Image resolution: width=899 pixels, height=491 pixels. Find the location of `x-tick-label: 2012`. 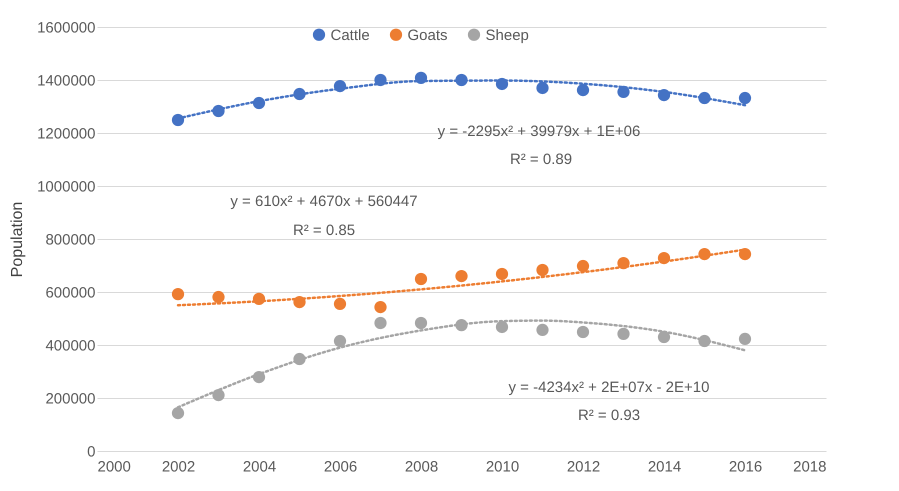

x-tick-label: 2012 is located at coordinates (583, 467).